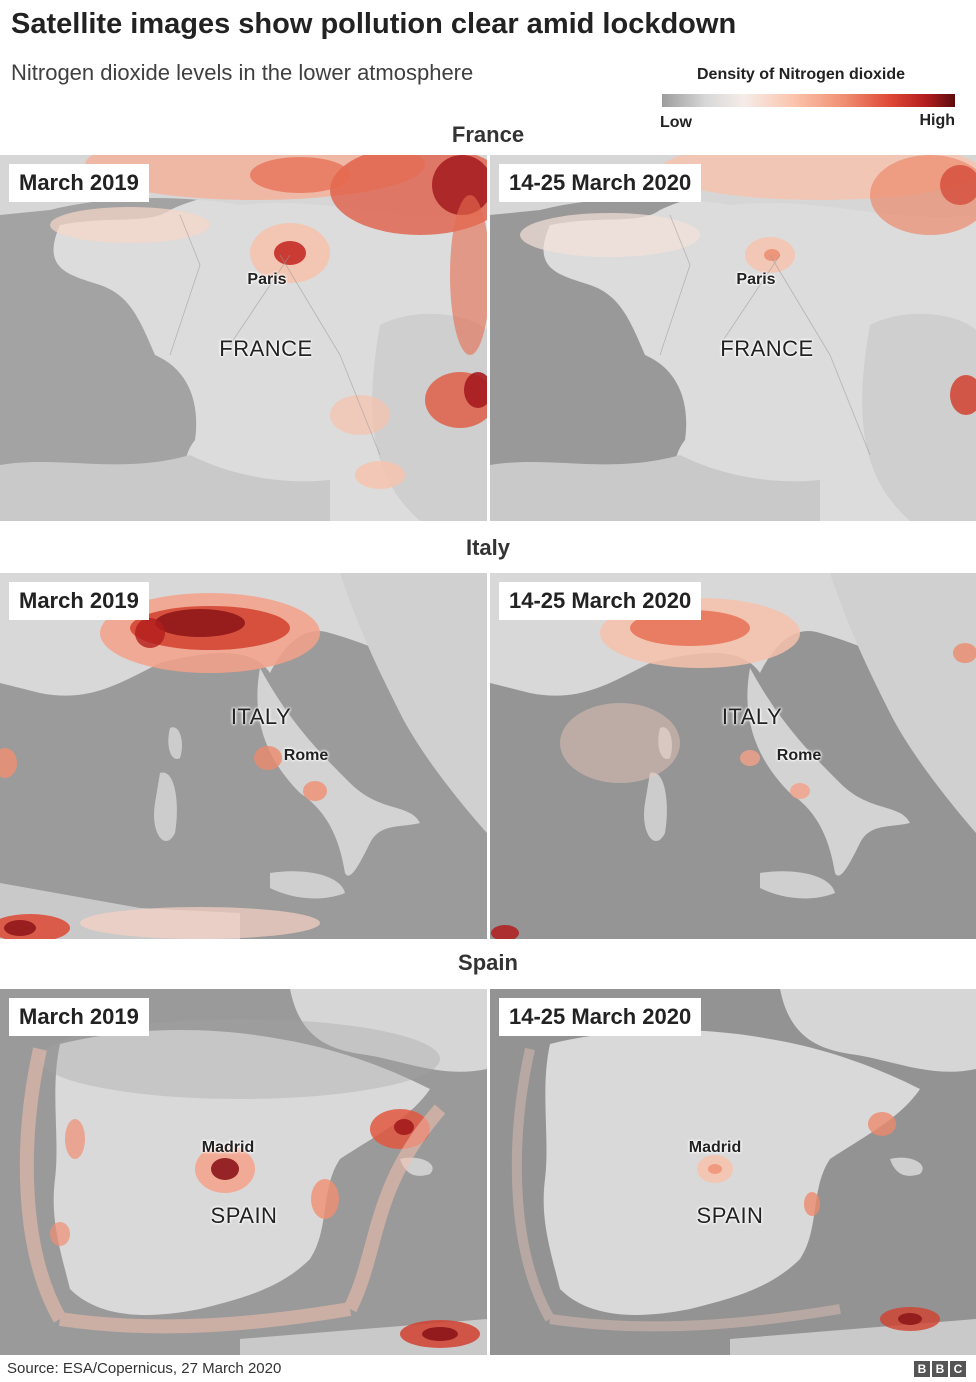 This screenshot has width=976, height=1382. I want to click on section-heading-italy: Italy, so click(488, 547).